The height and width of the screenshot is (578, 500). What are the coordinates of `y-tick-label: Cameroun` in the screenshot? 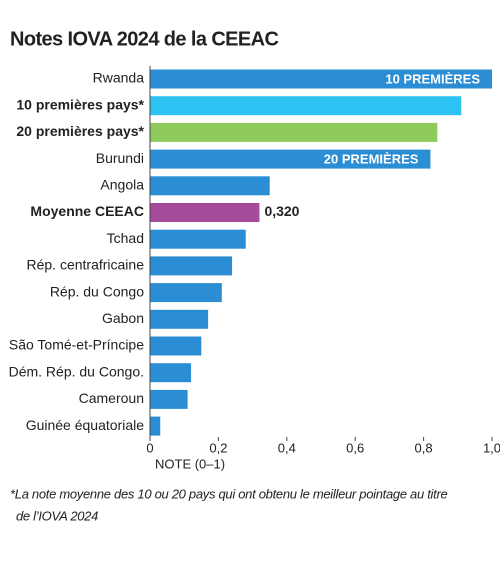 It's located at (111, 398).